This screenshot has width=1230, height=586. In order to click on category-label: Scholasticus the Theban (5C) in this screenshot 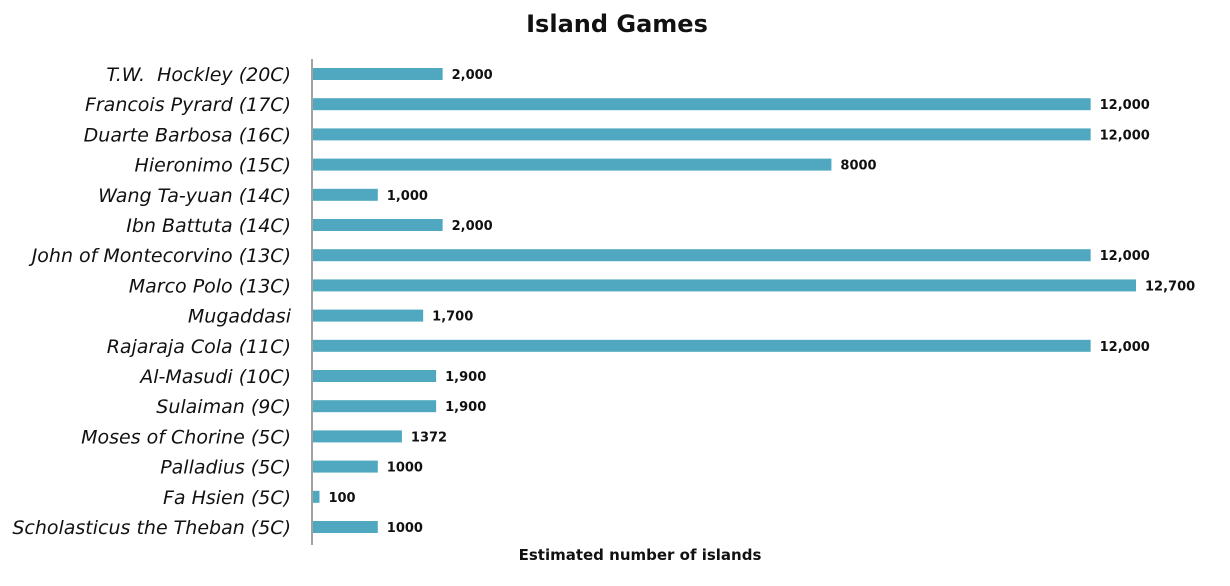, I will do `click(151, 528)`.